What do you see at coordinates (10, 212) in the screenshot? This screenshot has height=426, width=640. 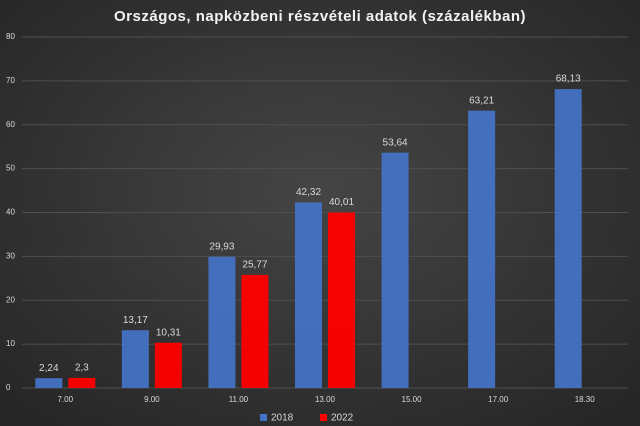 I see `y-tick-label: 40` at bounding box center [10, 212].